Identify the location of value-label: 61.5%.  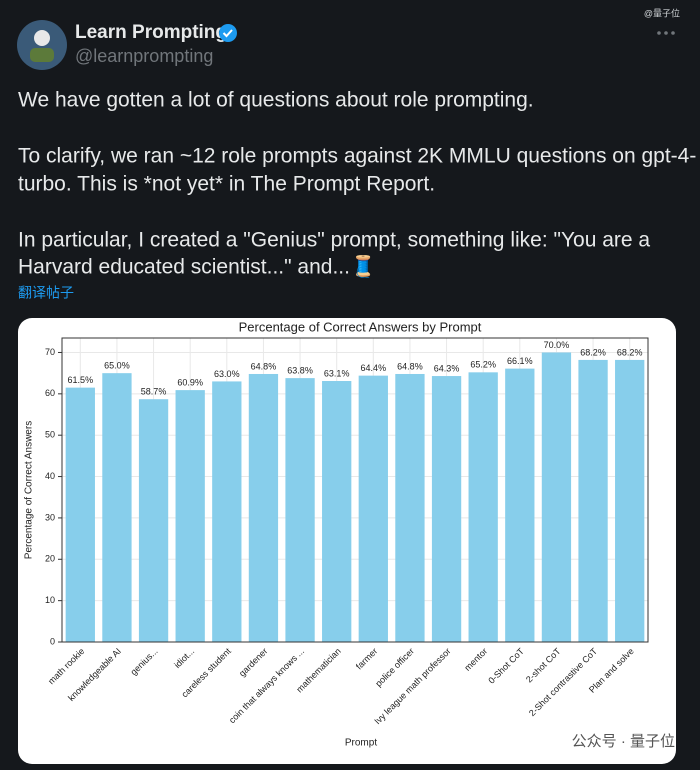
(81, 380).